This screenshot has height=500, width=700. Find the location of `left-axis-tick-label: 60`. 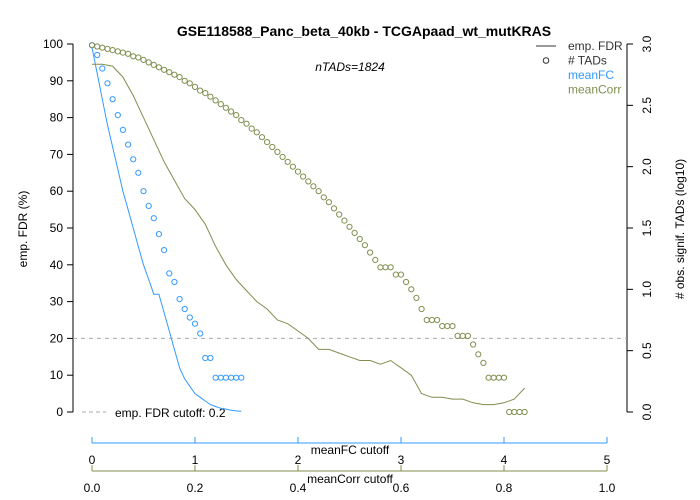

left-axis-tick-label: 60 is located at coordinates (57, 191).